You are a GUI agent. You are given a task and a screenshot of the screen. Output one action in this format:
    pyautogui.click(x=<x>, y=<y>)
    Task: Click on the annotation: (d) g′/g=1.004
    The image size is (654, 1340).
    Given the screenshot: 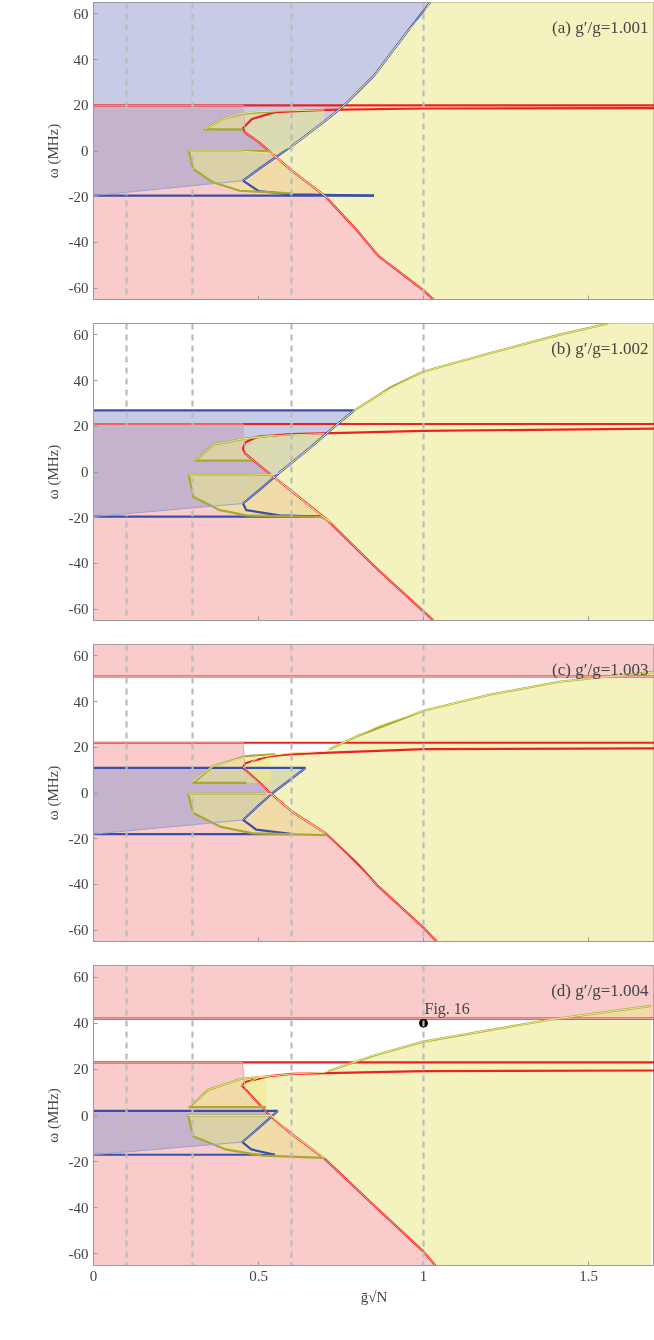 What is the action you would take?
    pyautogui.click(x=600, y=990)
    